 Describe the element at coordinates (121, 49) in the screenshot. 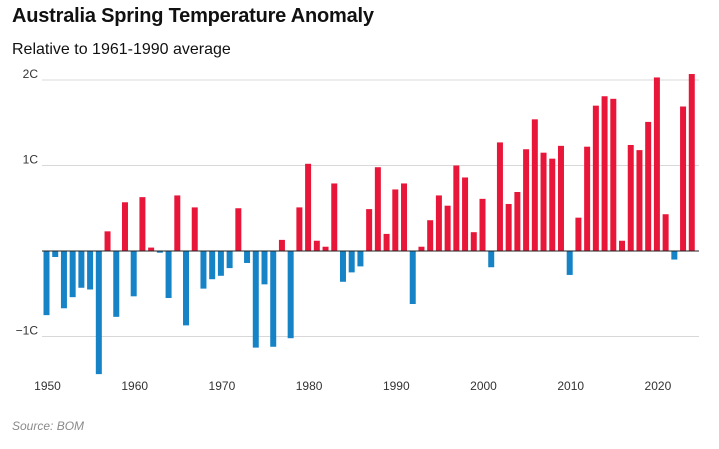

I see `chart-subtitle: Relative to 1961-1990 average` at that location.